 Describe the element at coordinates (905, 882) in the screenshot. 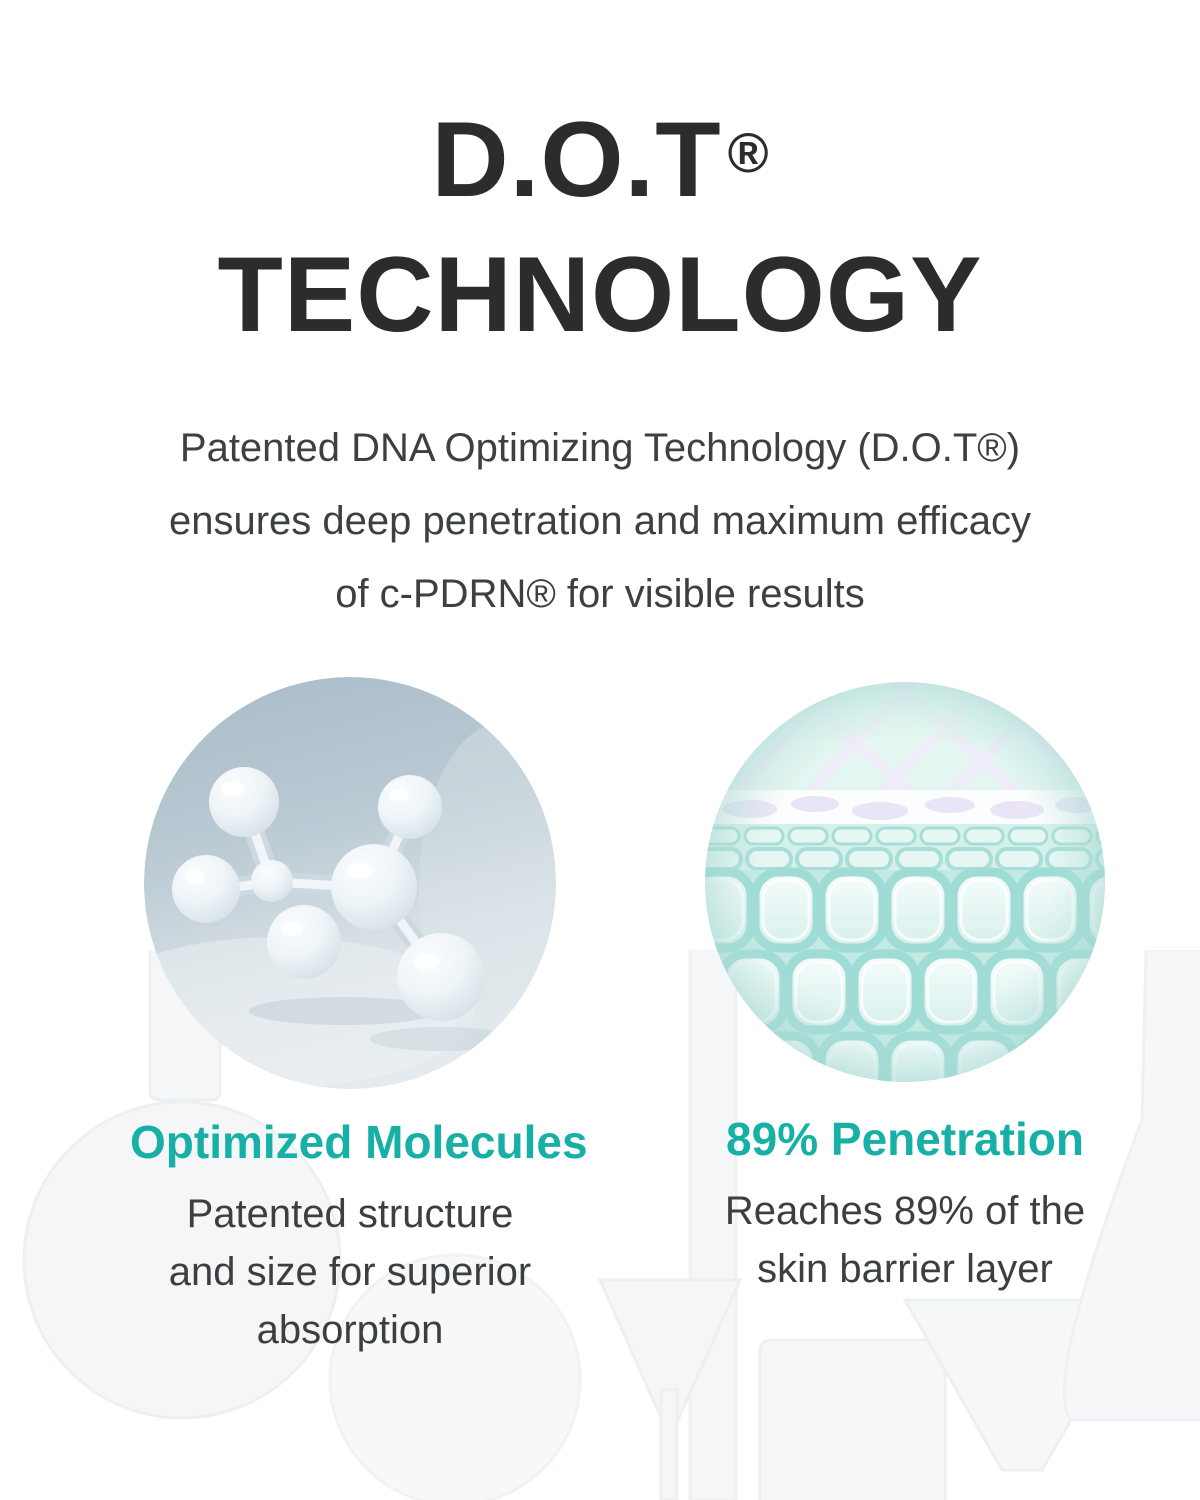

I see `skin-barrier-cells-image` at that location.